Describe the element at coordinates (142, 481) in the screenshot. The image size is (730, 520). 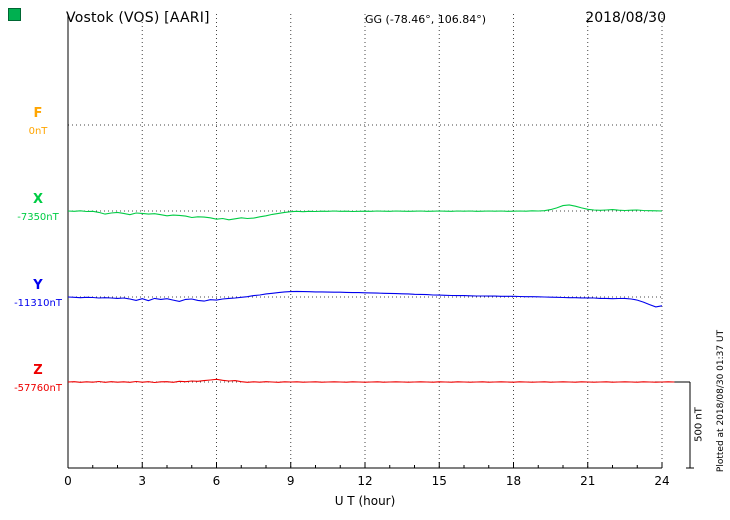
I see `x-tick-label: 3` at that location.